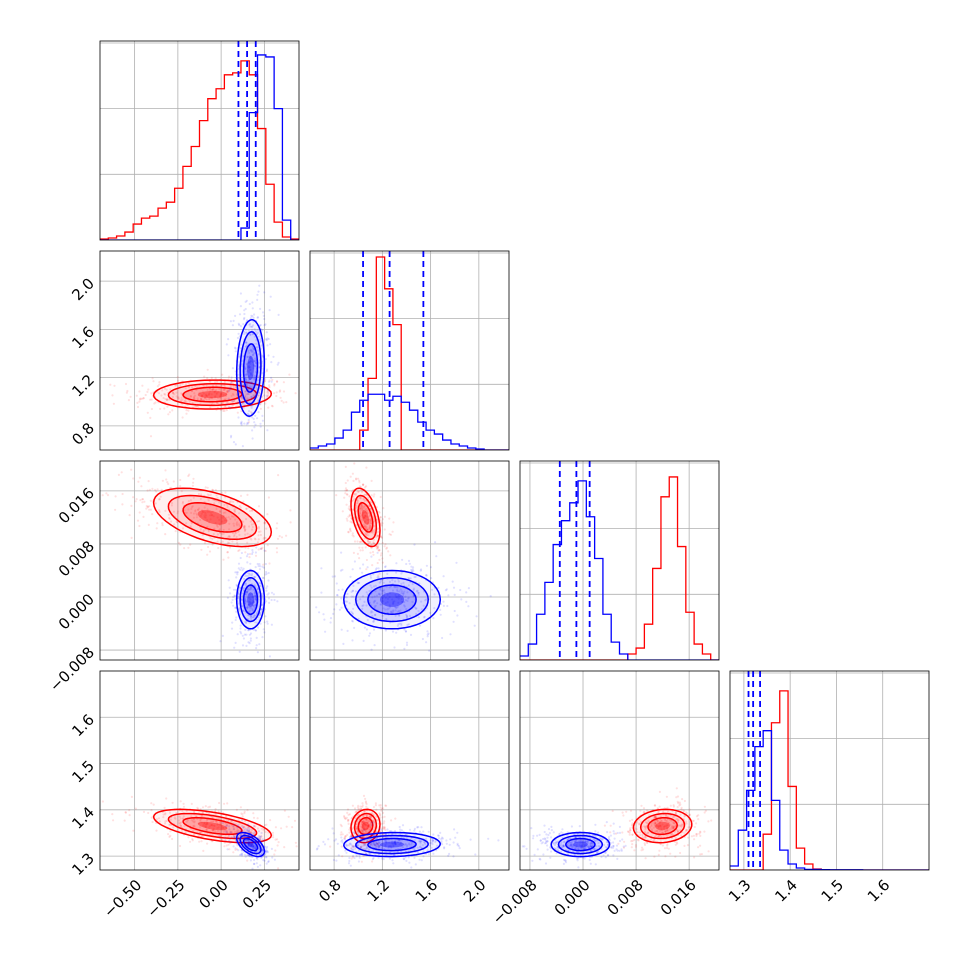 This screenshot has width=970, height=970. Describe the element at coordinates (409, 353) in the screenshot. I see `red-histogram` at that location.